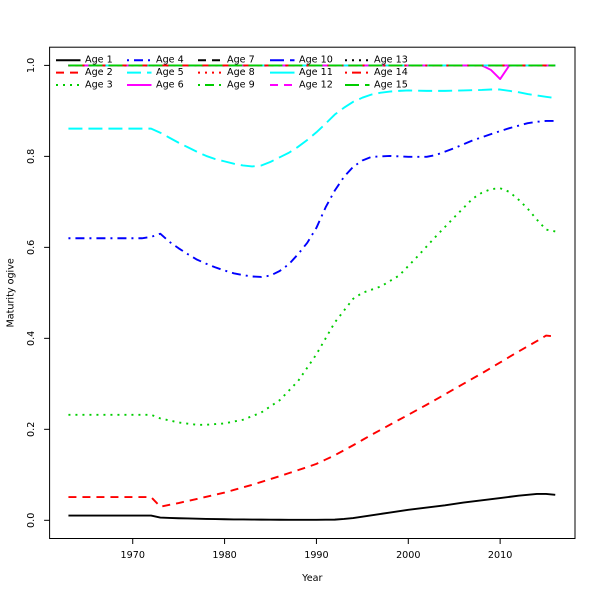 The width and height of the screenshot is (600, 604). I want to click on legend-entry-age-10: Age 10, so click(301, 60).